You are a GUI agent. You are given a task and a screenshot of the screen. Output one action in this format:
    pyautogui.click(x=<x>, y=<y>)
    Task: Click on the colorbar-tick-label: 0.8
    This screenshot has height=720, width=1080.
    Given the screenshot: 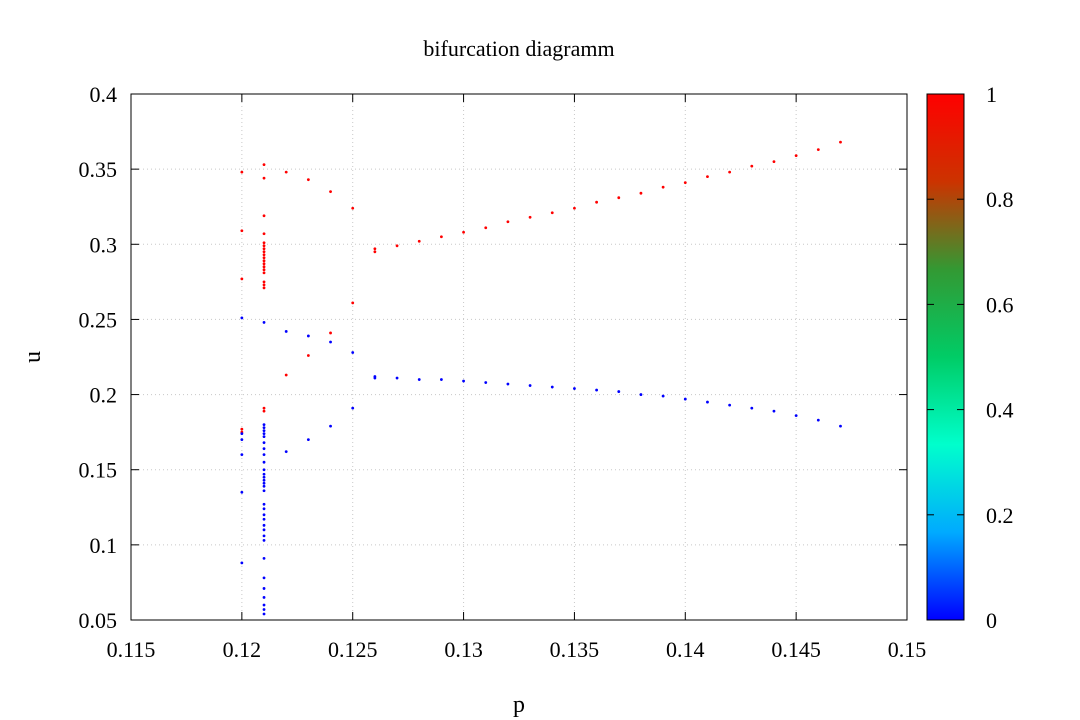 What is the action you would take?
    pyautogui.click(x=1000, y=199)
    